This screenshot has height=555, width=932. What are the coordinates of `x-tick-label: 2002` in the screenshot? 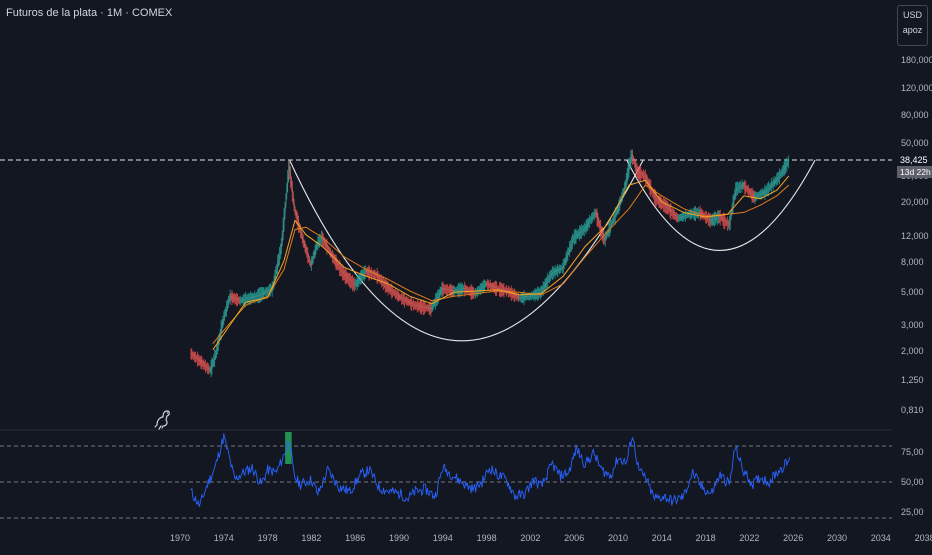 It's located at (530, 538).